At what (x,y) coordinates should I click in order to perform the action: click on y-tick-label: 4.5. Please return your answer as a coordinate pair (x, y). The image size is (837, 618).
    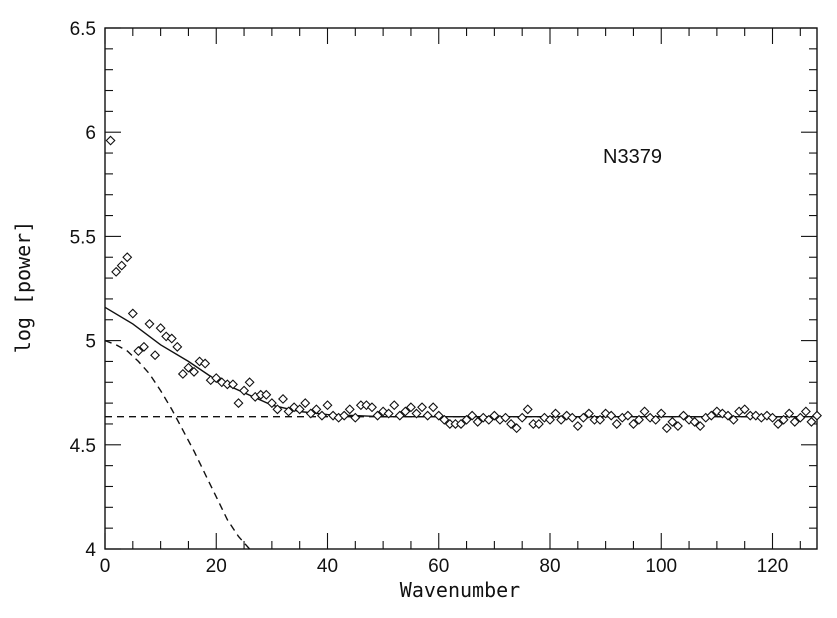
    Looking at the image, I should click on (83, 446).